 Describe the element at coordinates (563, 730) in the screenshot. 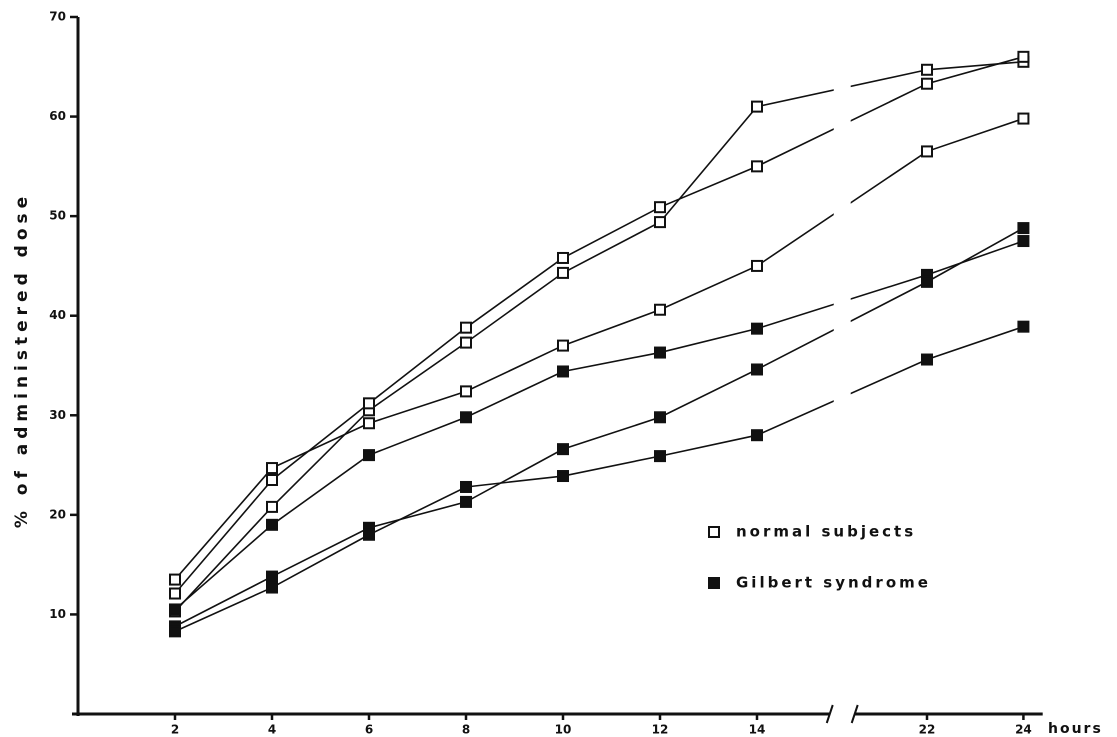

I see `x-tick-label: 10` at that location.